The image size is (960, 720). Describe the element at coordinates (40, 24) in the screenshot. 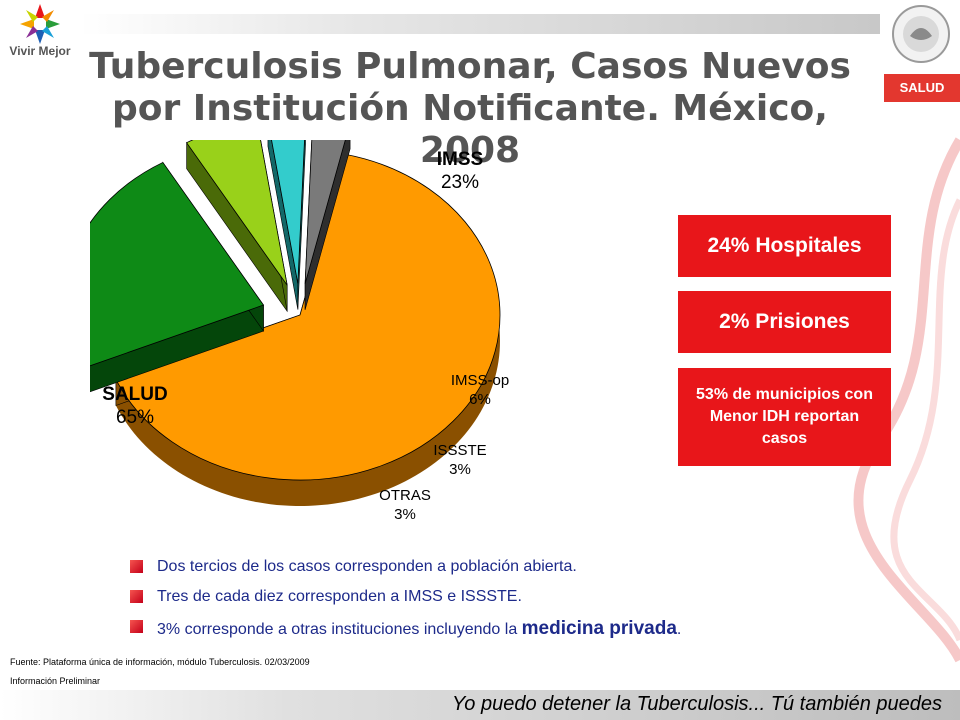

I see `vivir-mejor-logo` at that location.